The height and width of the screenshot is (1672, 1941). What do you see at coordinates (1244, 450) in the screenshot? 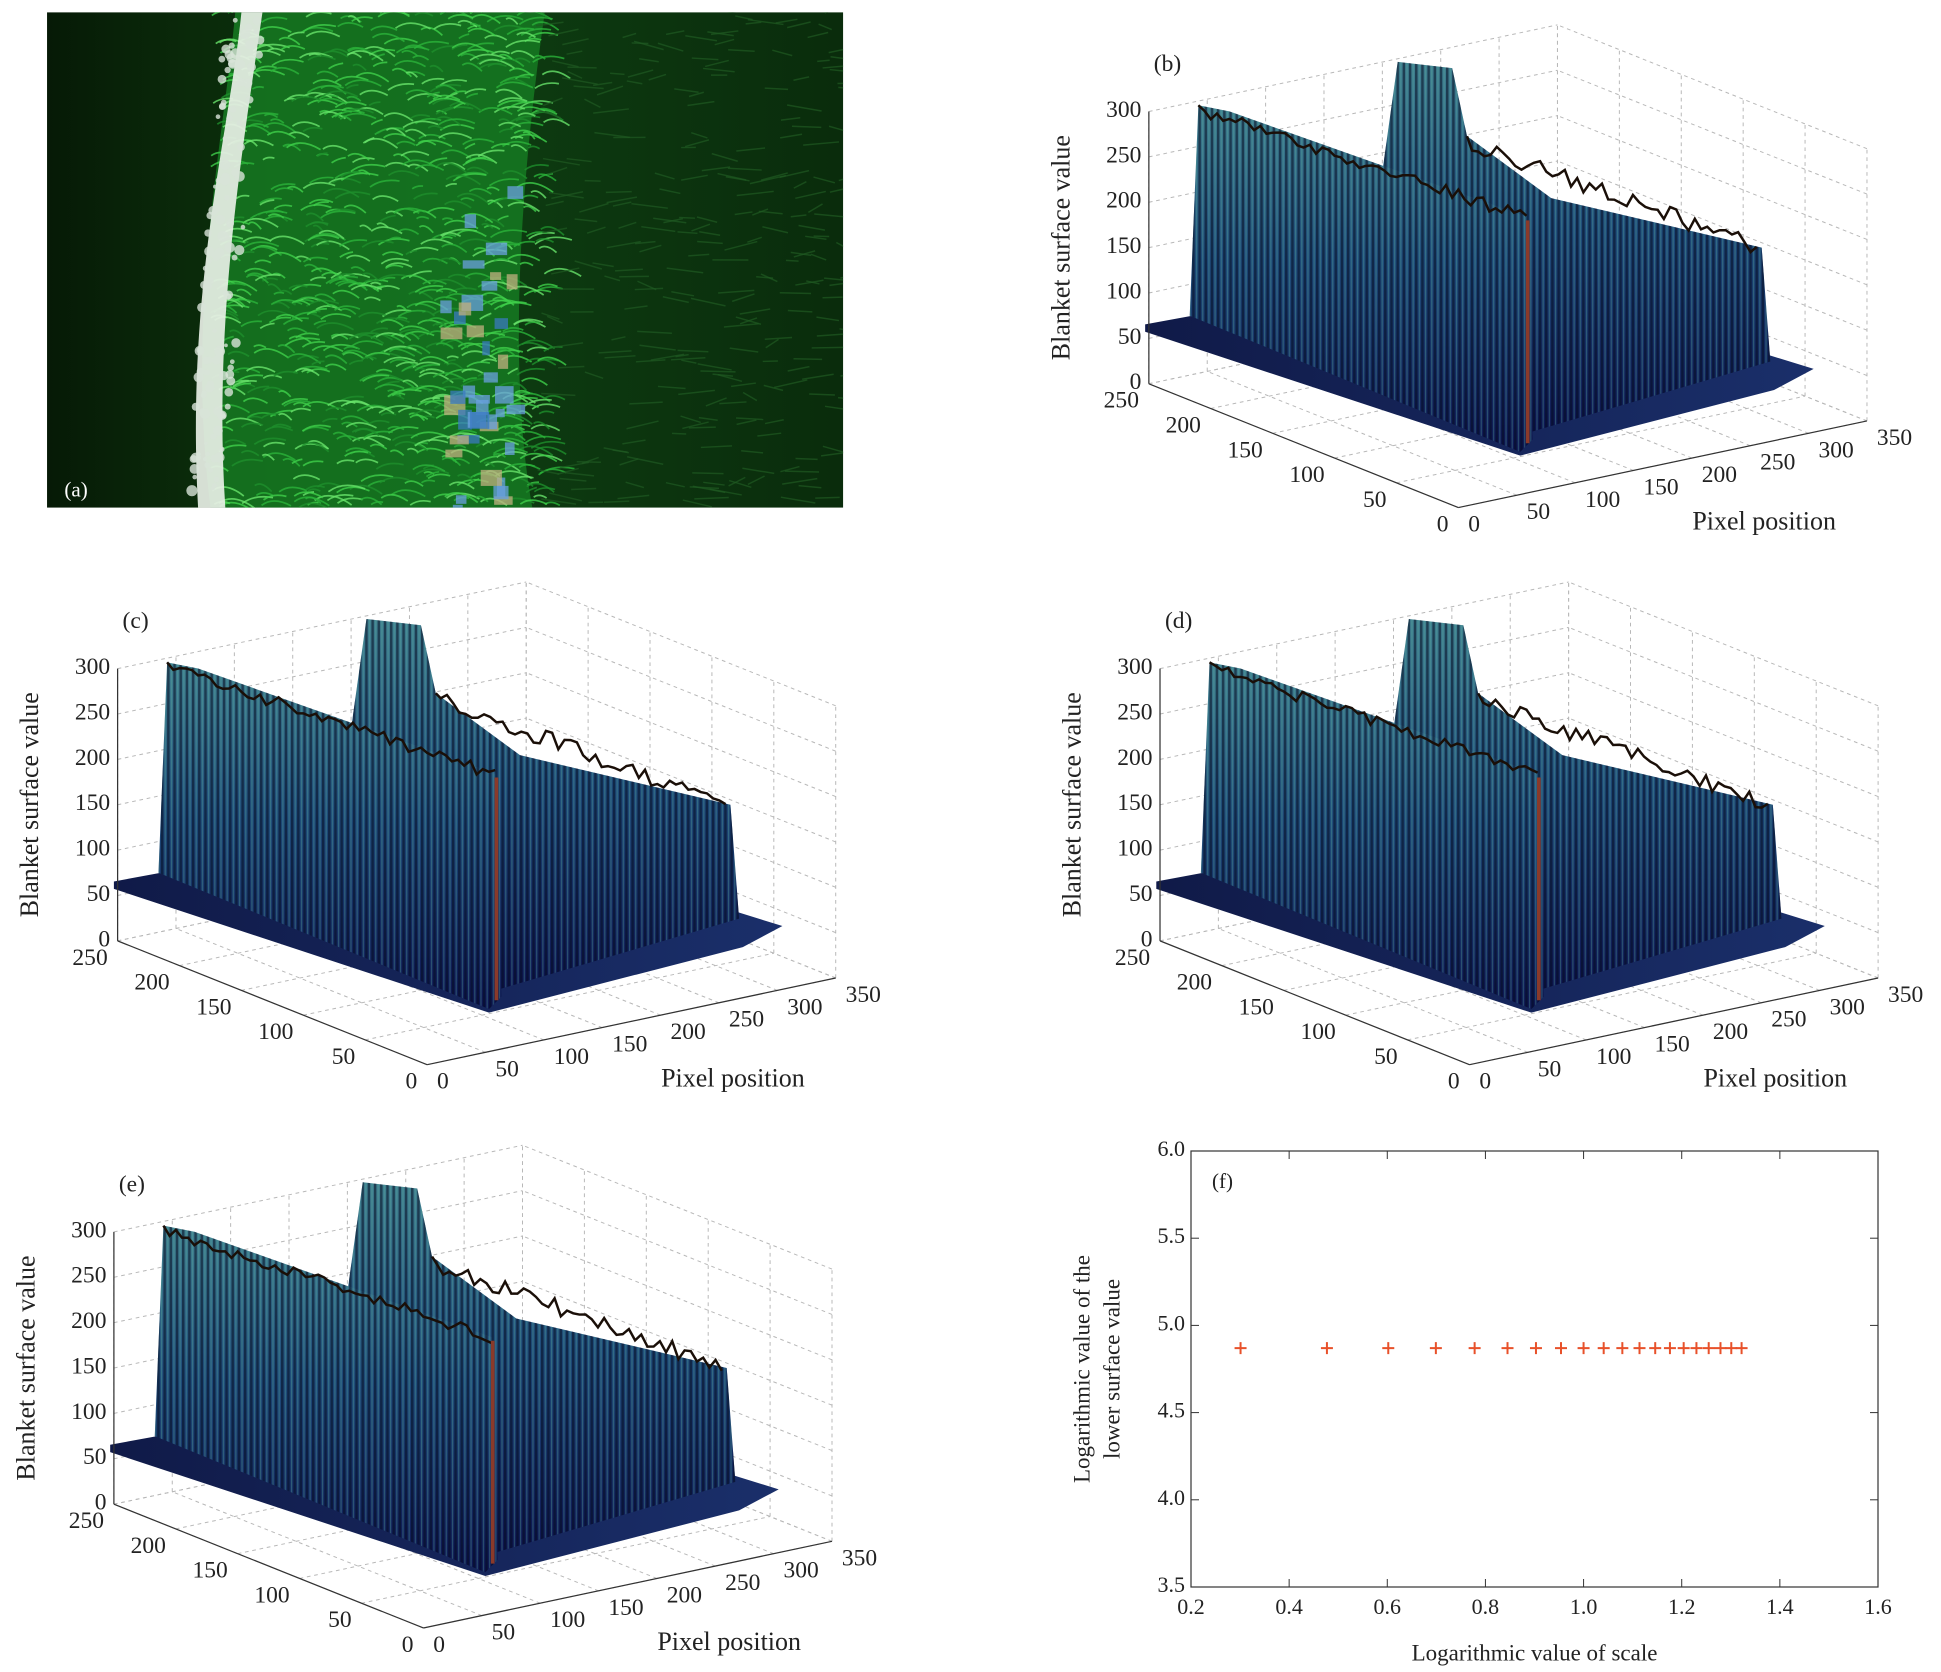
I see `y-tick-label: 150` at bounding box center [1244, 450].